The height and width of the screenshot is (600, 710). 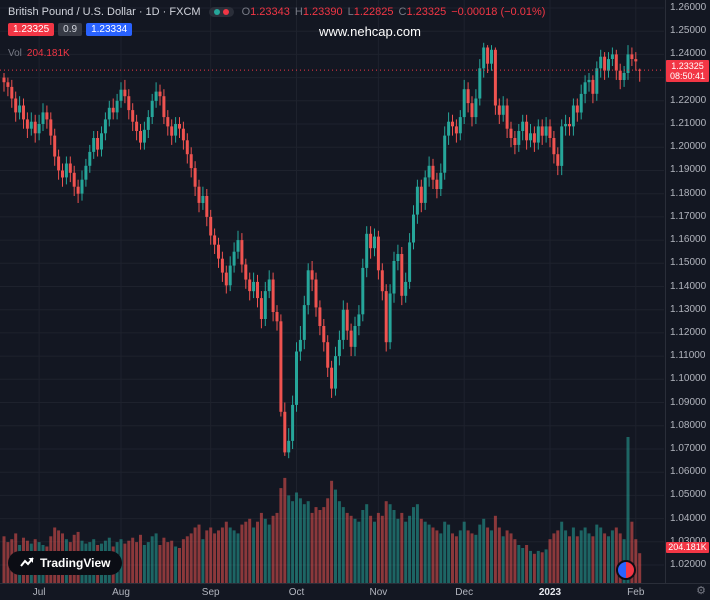 I want to click on last-price-badge: 1.23325 08:50:41, so click(x=687, y=71).